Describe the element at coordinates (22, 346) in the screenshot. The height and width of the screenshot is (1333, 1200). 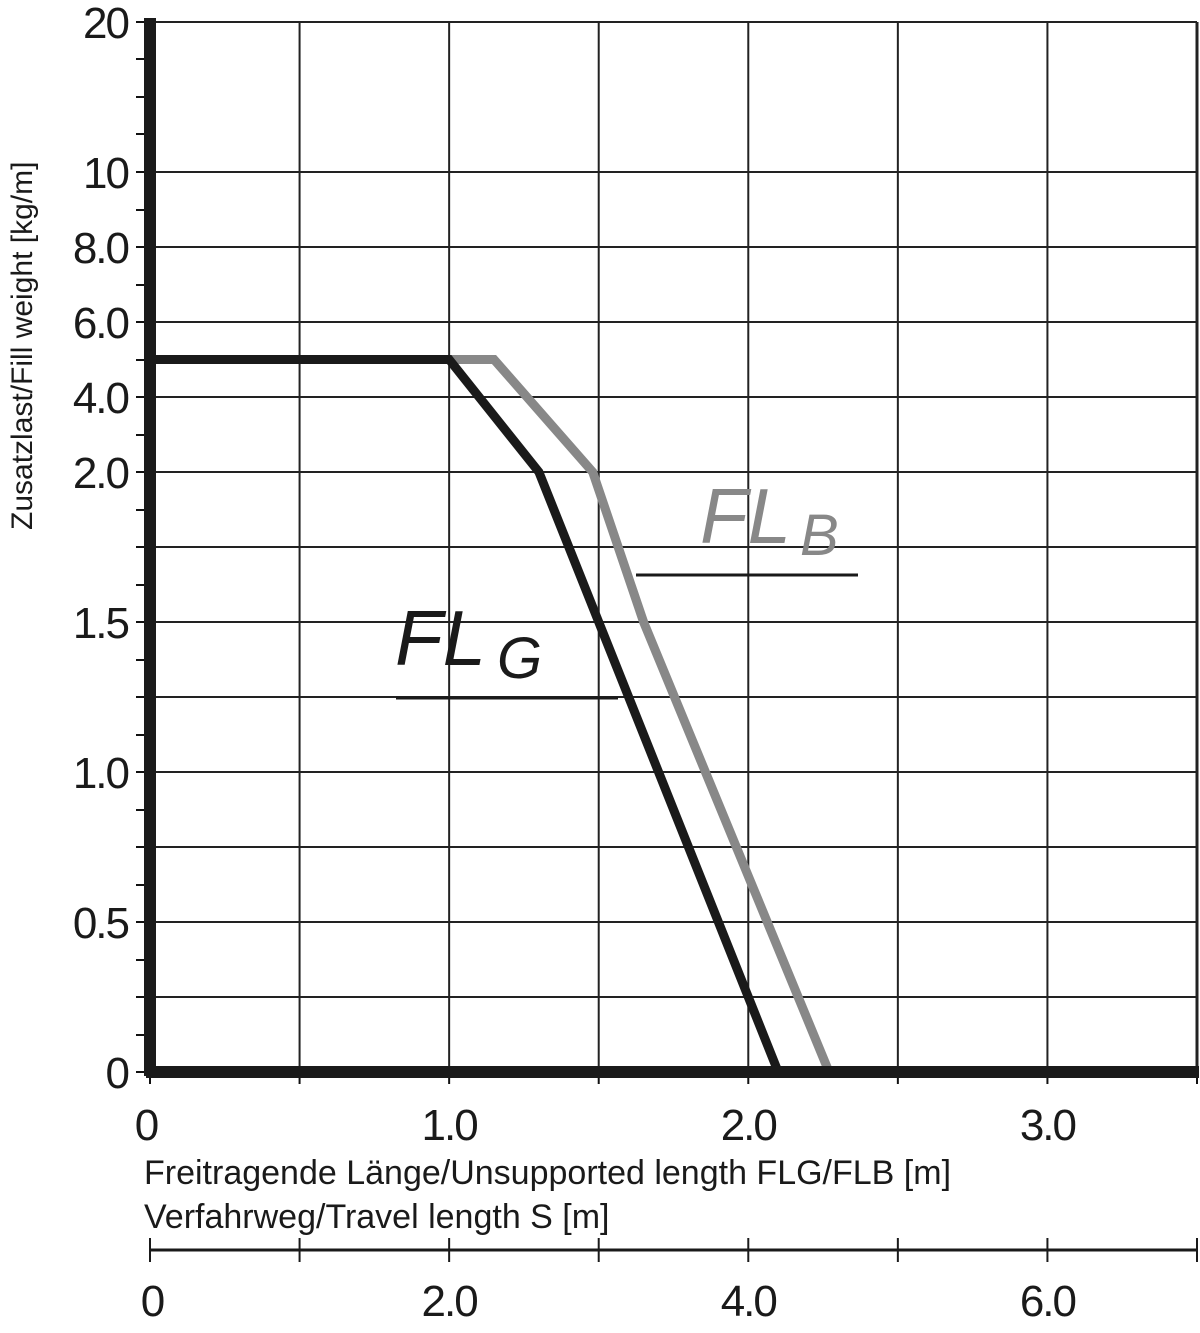
I see `y-axis-label: Zusatzlast/Fill weight [kg/m]` at that location.